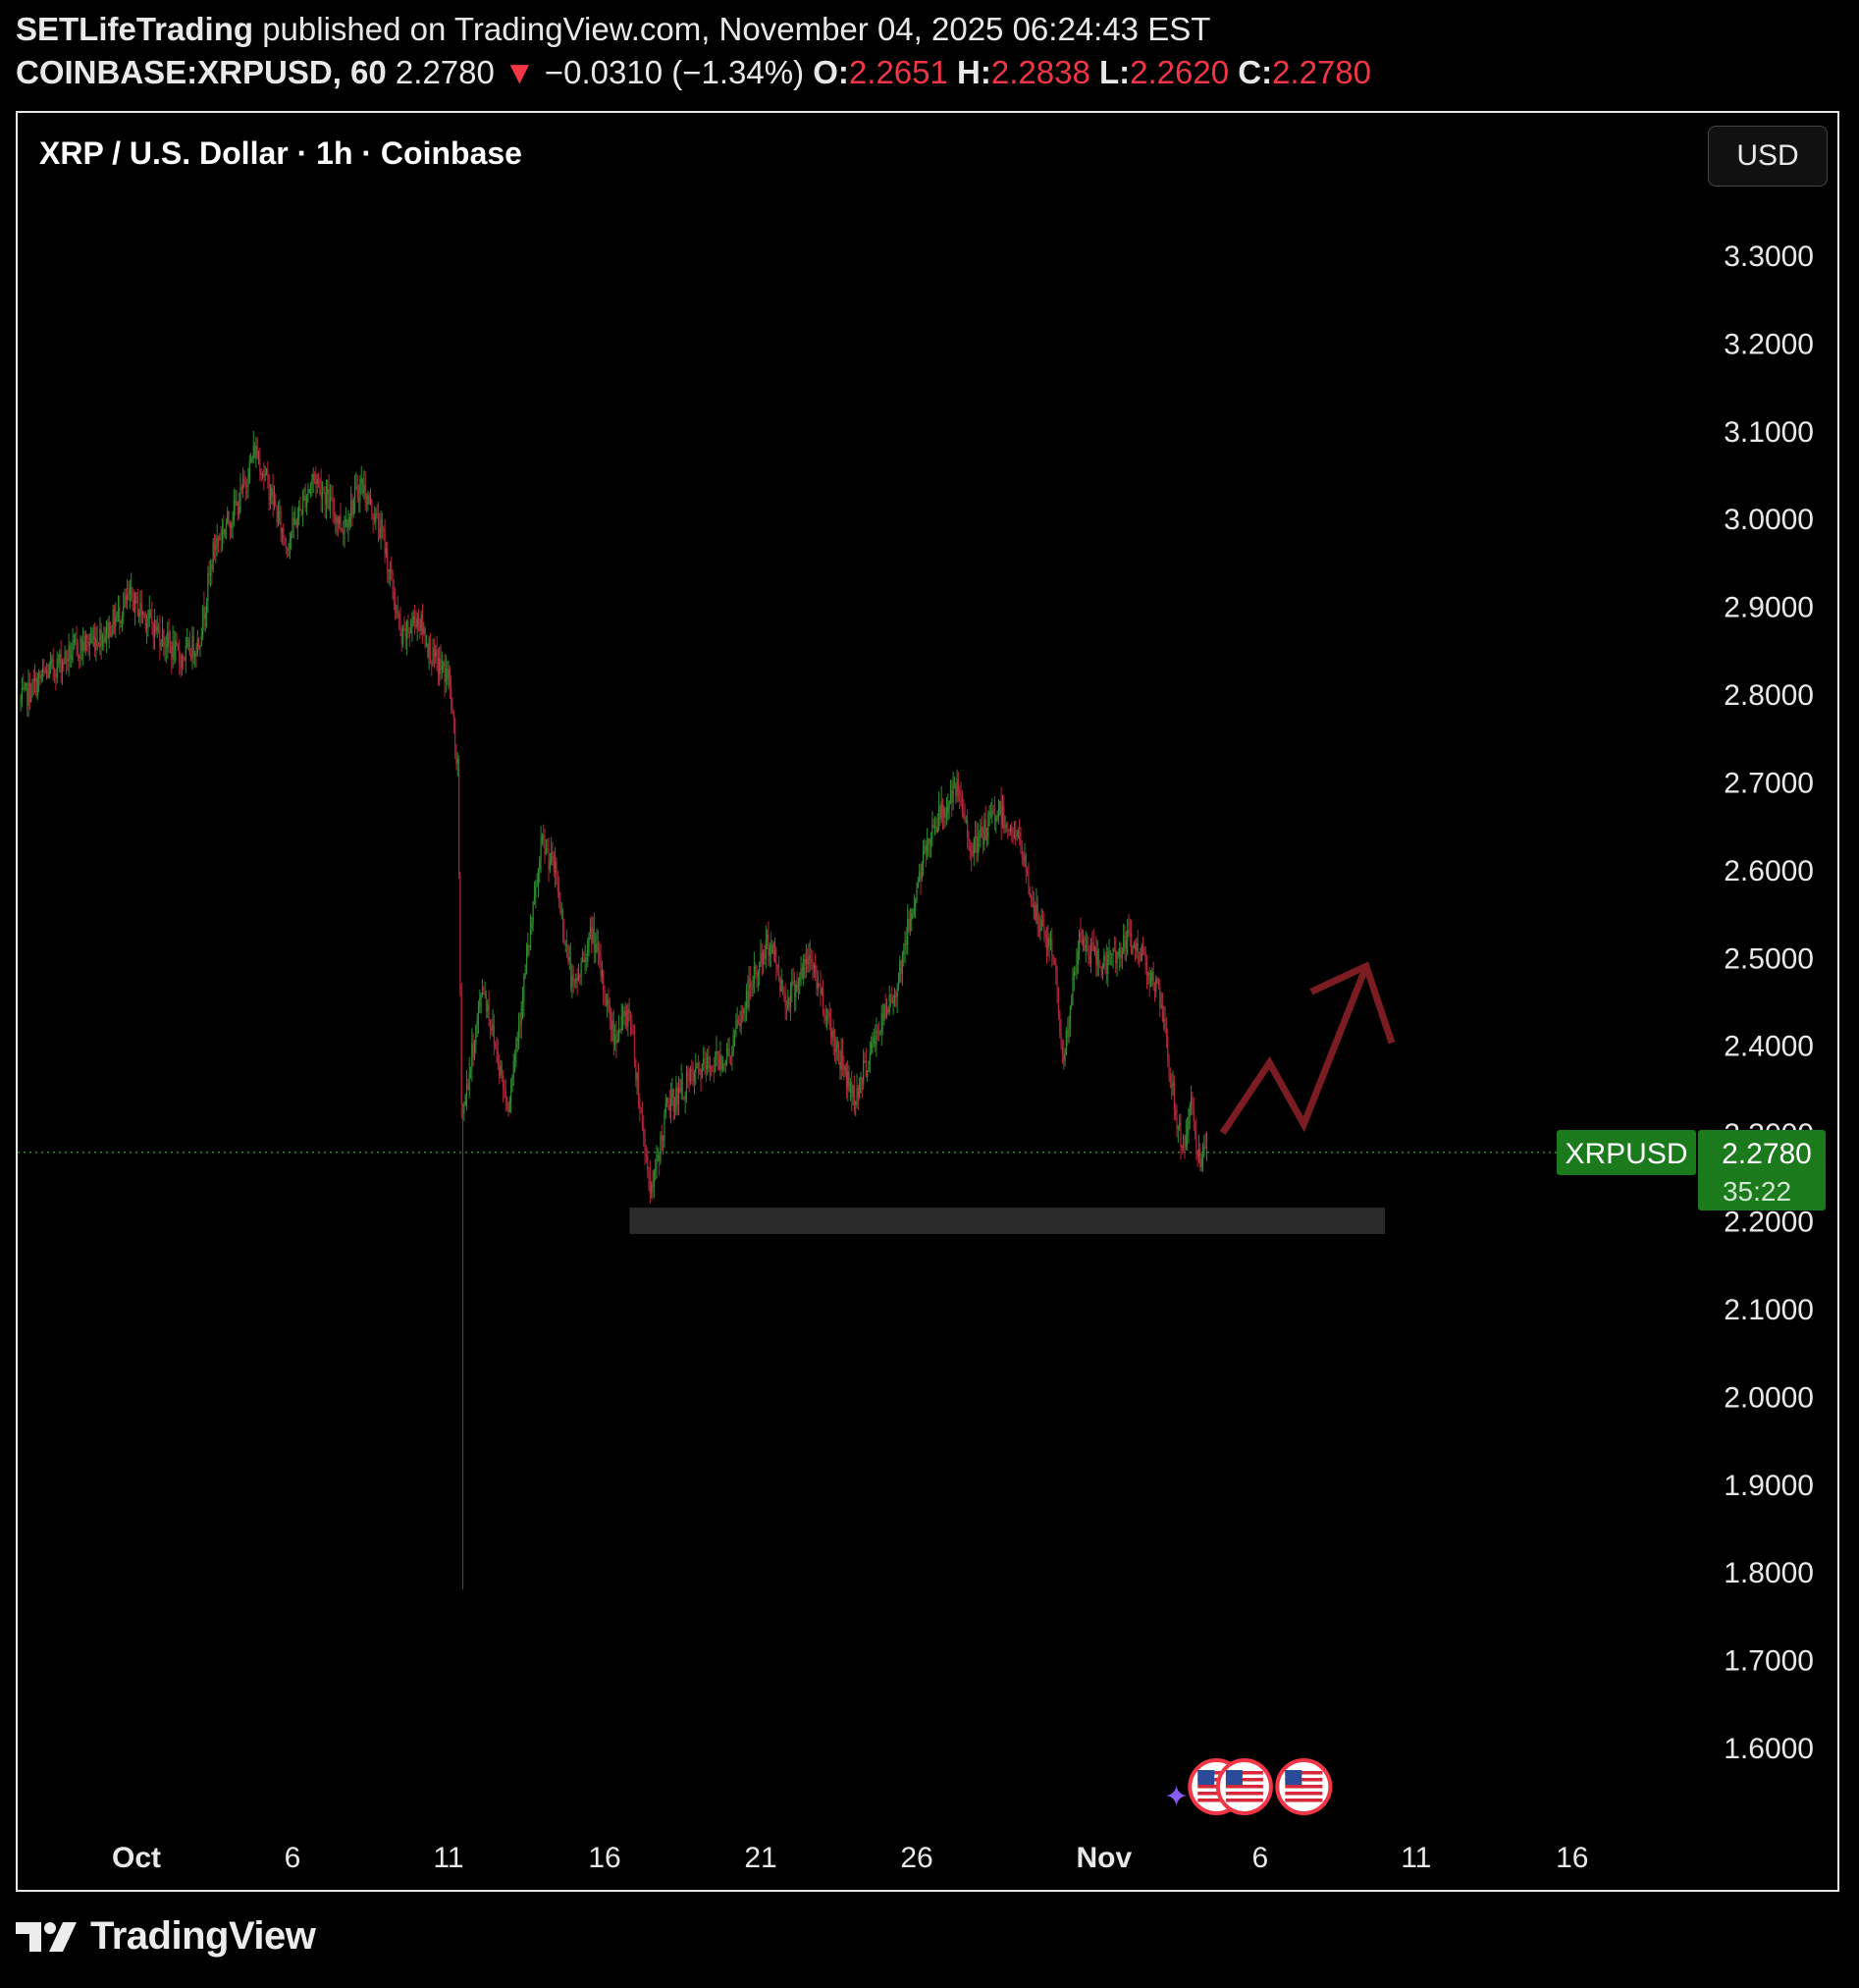 The width and height of the screenshot is (1859, 1988). Describe the element at coordinates (1767, 1154) in the screenshot. I see `price-tag-value: 2.2780` at that location.